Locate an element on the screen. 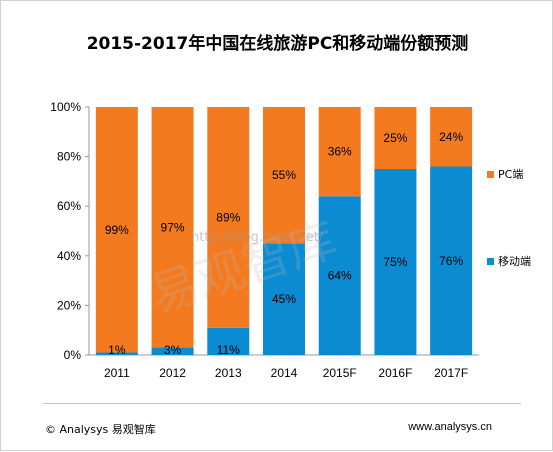 The width and height of the screenshot is (553, 452). x-tick-label: 2012 is located at coordinates (172, 373).